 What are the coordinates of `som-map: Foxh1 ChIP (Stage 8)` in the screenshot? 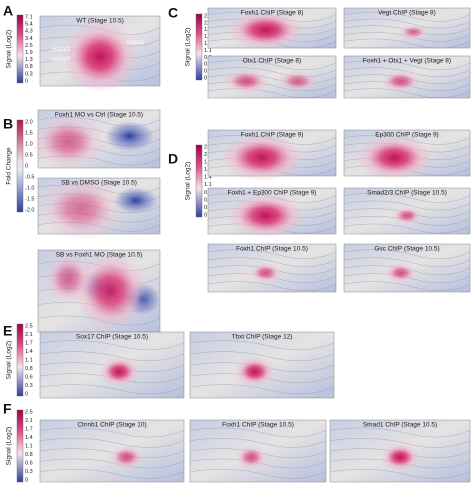 It's located at (272, 28).